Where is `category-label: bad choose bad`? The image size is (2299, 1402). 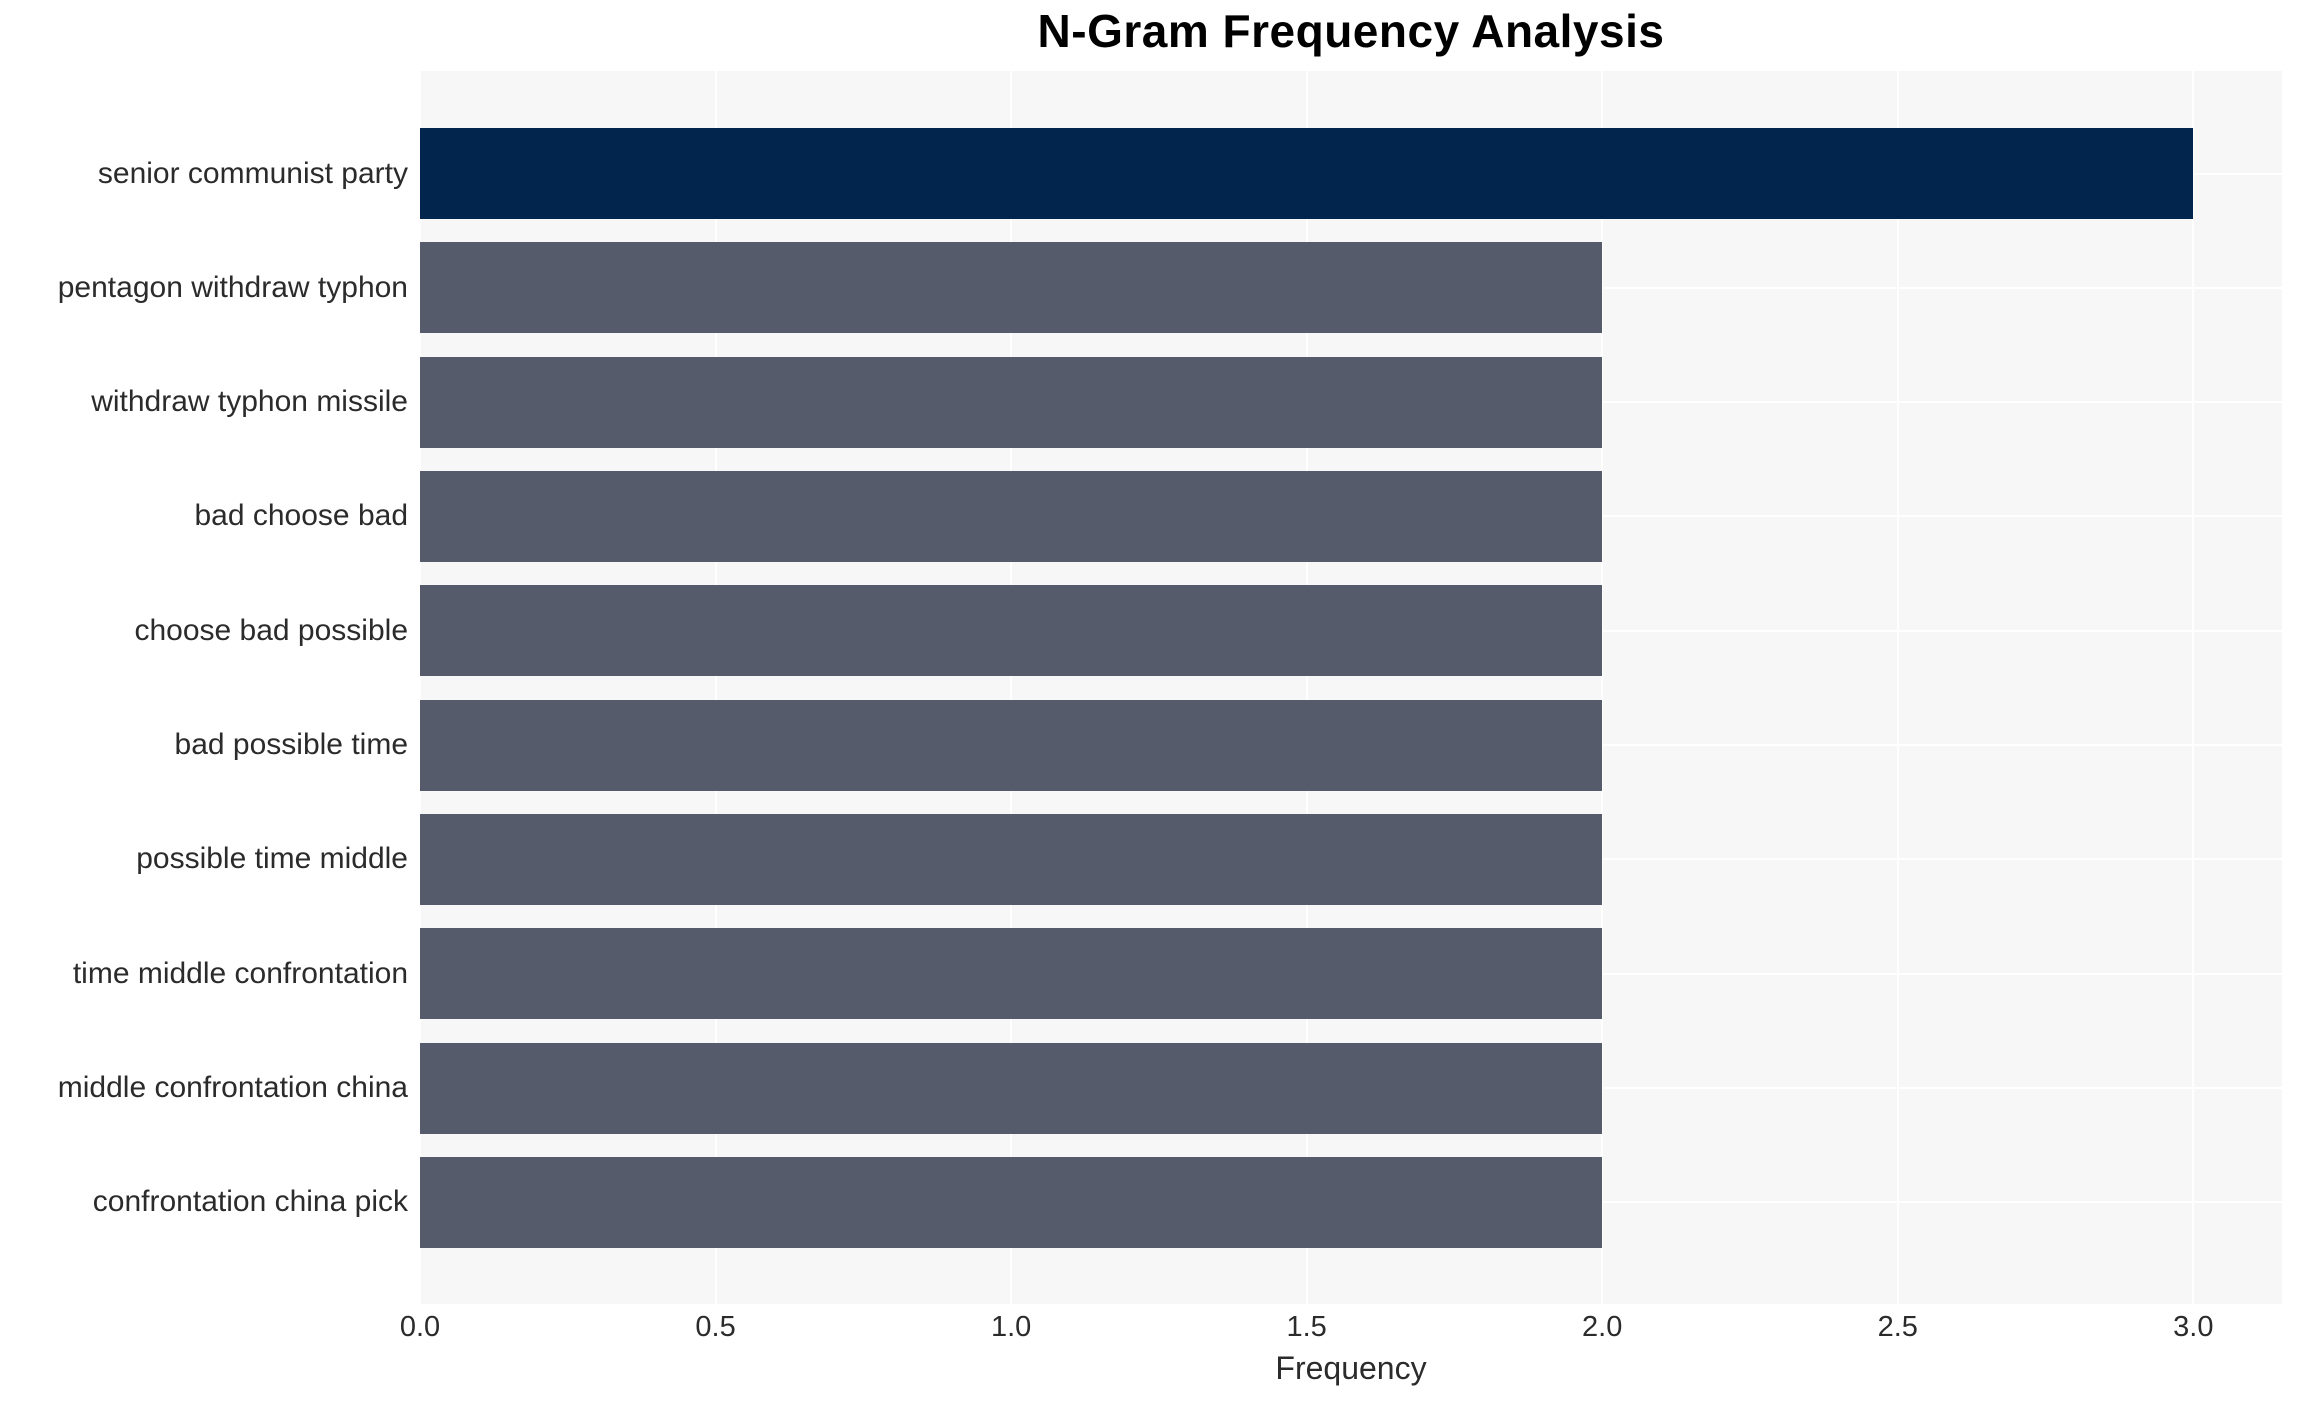 category-label: bad choose bad is located at coordinates (301, 516).